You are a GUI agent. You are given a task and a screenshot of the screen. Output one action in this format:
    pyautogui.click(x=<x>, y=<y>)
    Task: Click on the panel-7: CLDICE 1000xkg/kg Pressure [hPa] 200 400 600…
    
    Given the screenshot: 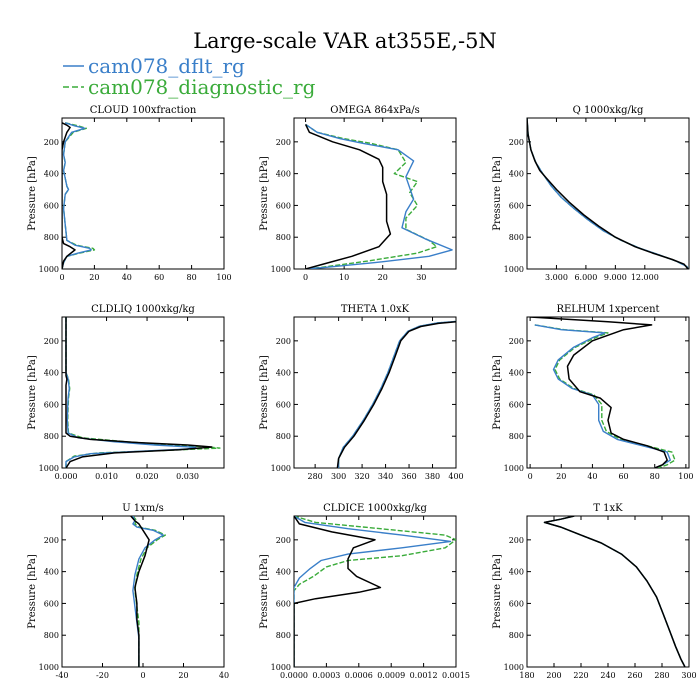 What is the action you would take?
    pyautogui.click(x=364, y=591)
    